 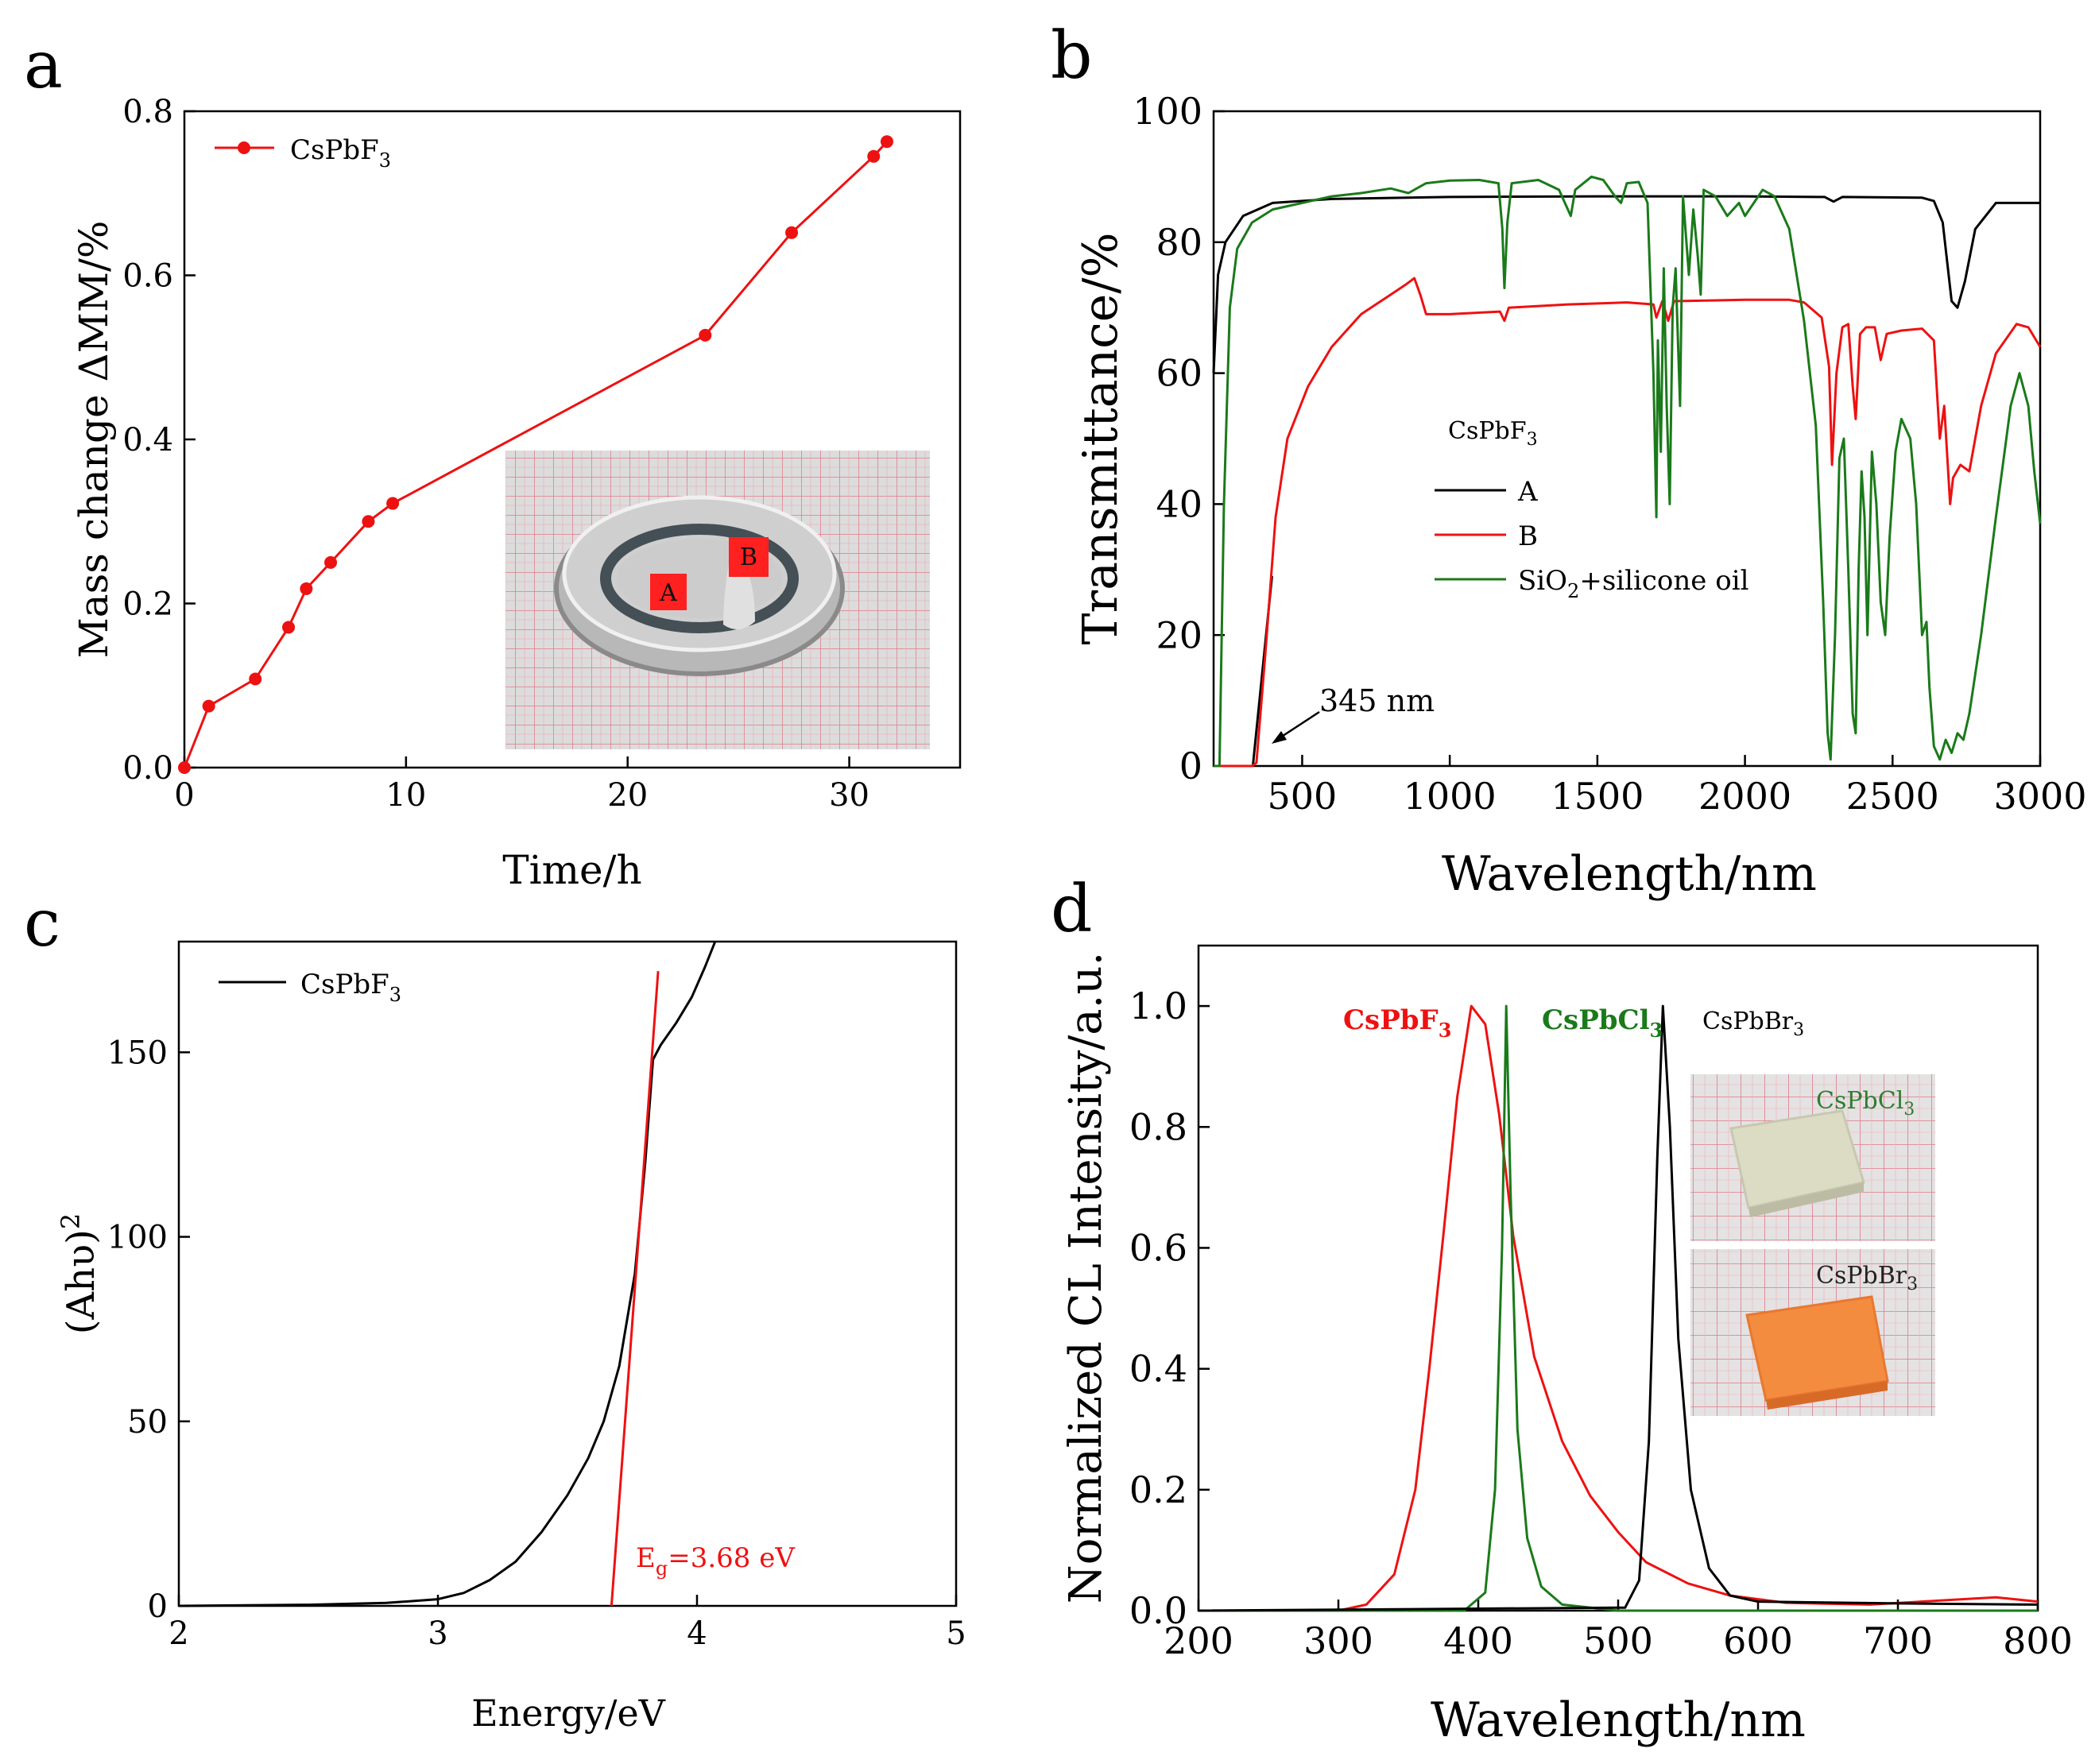 What do you see at coordinates (81, 1281) in the screenshot?
I see `panel-c-y-label: (Ahυ)` at bounding box center [81, 1281].